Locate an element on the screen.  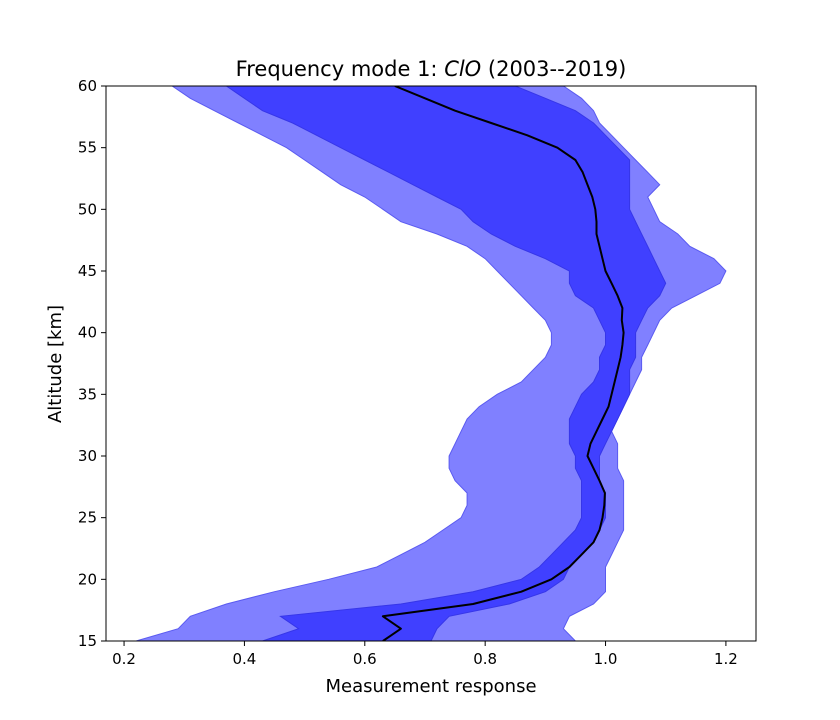
x-tick-label: 0.6 is located at coordinates (365, 659).